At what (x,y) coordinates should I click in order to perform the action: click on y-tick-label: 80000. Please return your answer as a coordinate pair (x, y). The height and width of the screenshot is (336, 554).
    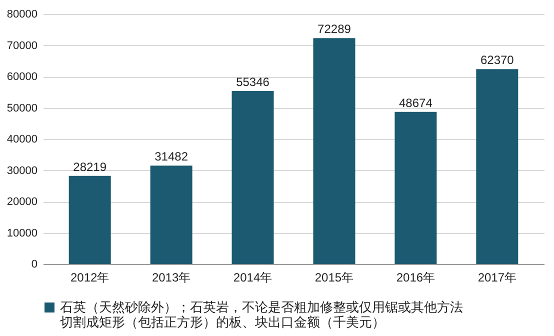
    Looking at the image, I should click on (22, 14).